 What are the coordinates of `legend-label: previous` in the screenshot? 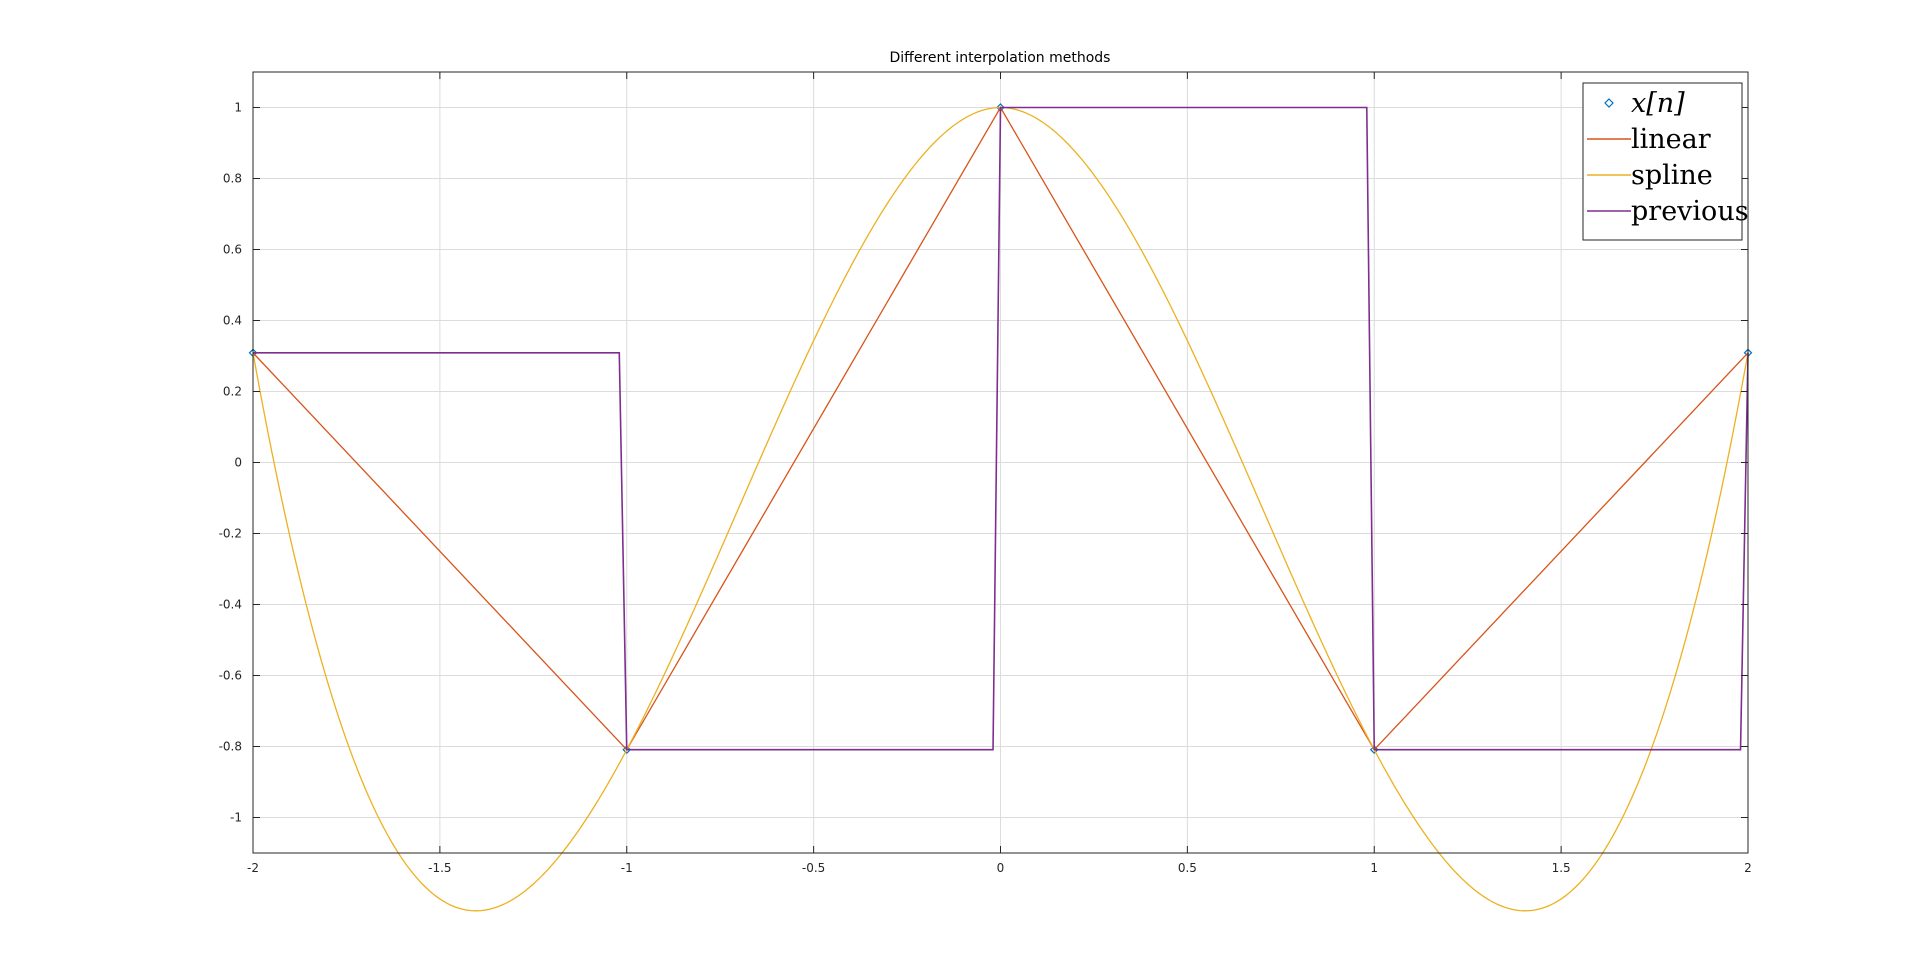 It's located at (1690, 211).